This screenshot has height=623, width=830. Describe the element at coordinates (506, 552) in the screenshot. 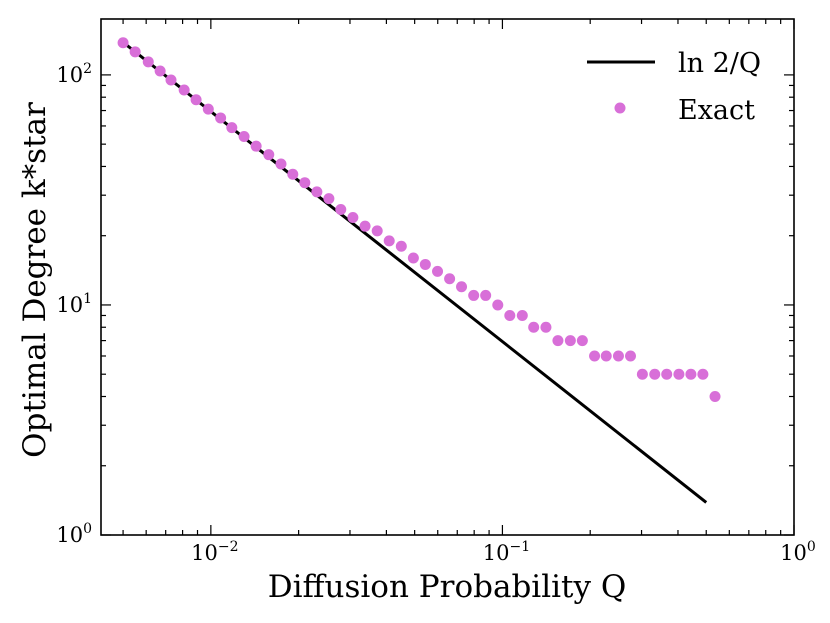

I see `x-tick-label: 10⁻¹` at that location.